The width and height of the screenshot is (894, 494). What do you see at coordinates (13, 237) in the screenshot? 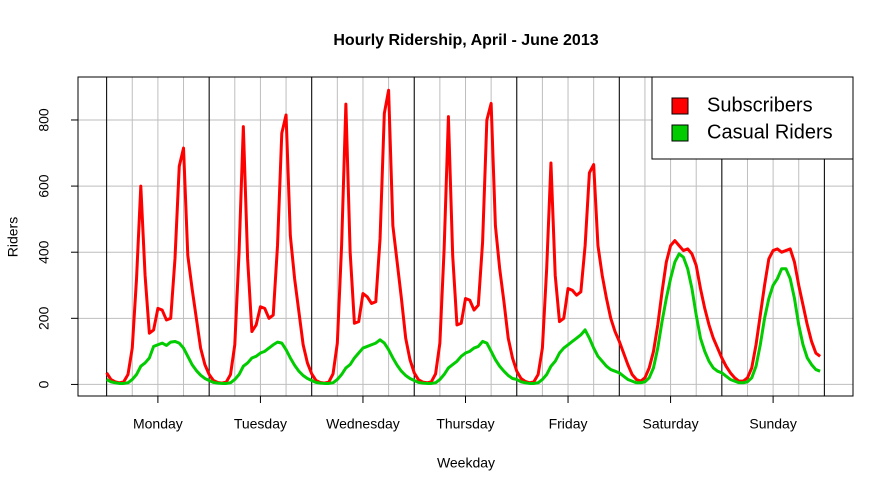
I see `y-axis-label: Riders` at bounding box center [13, 237].